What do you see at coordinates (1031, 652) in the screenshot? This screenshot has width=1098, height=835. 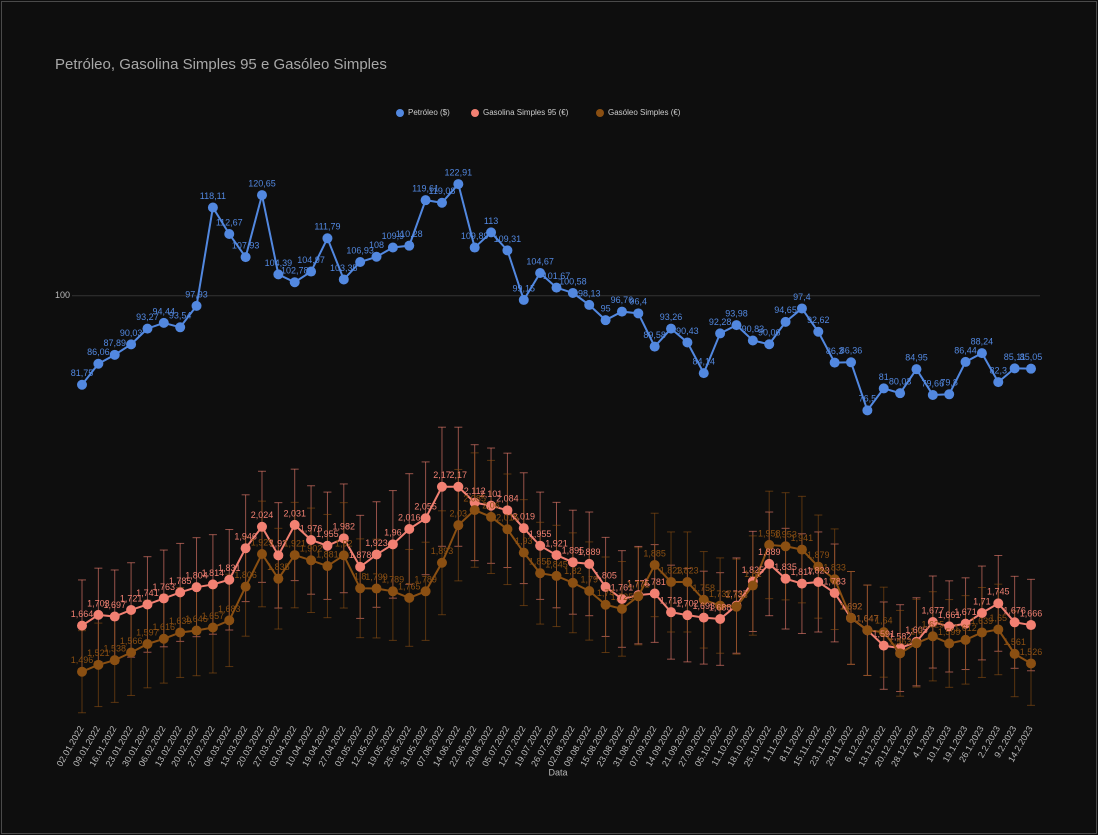 I see `data-label: 1,526` at bounding box center [1031, 652].